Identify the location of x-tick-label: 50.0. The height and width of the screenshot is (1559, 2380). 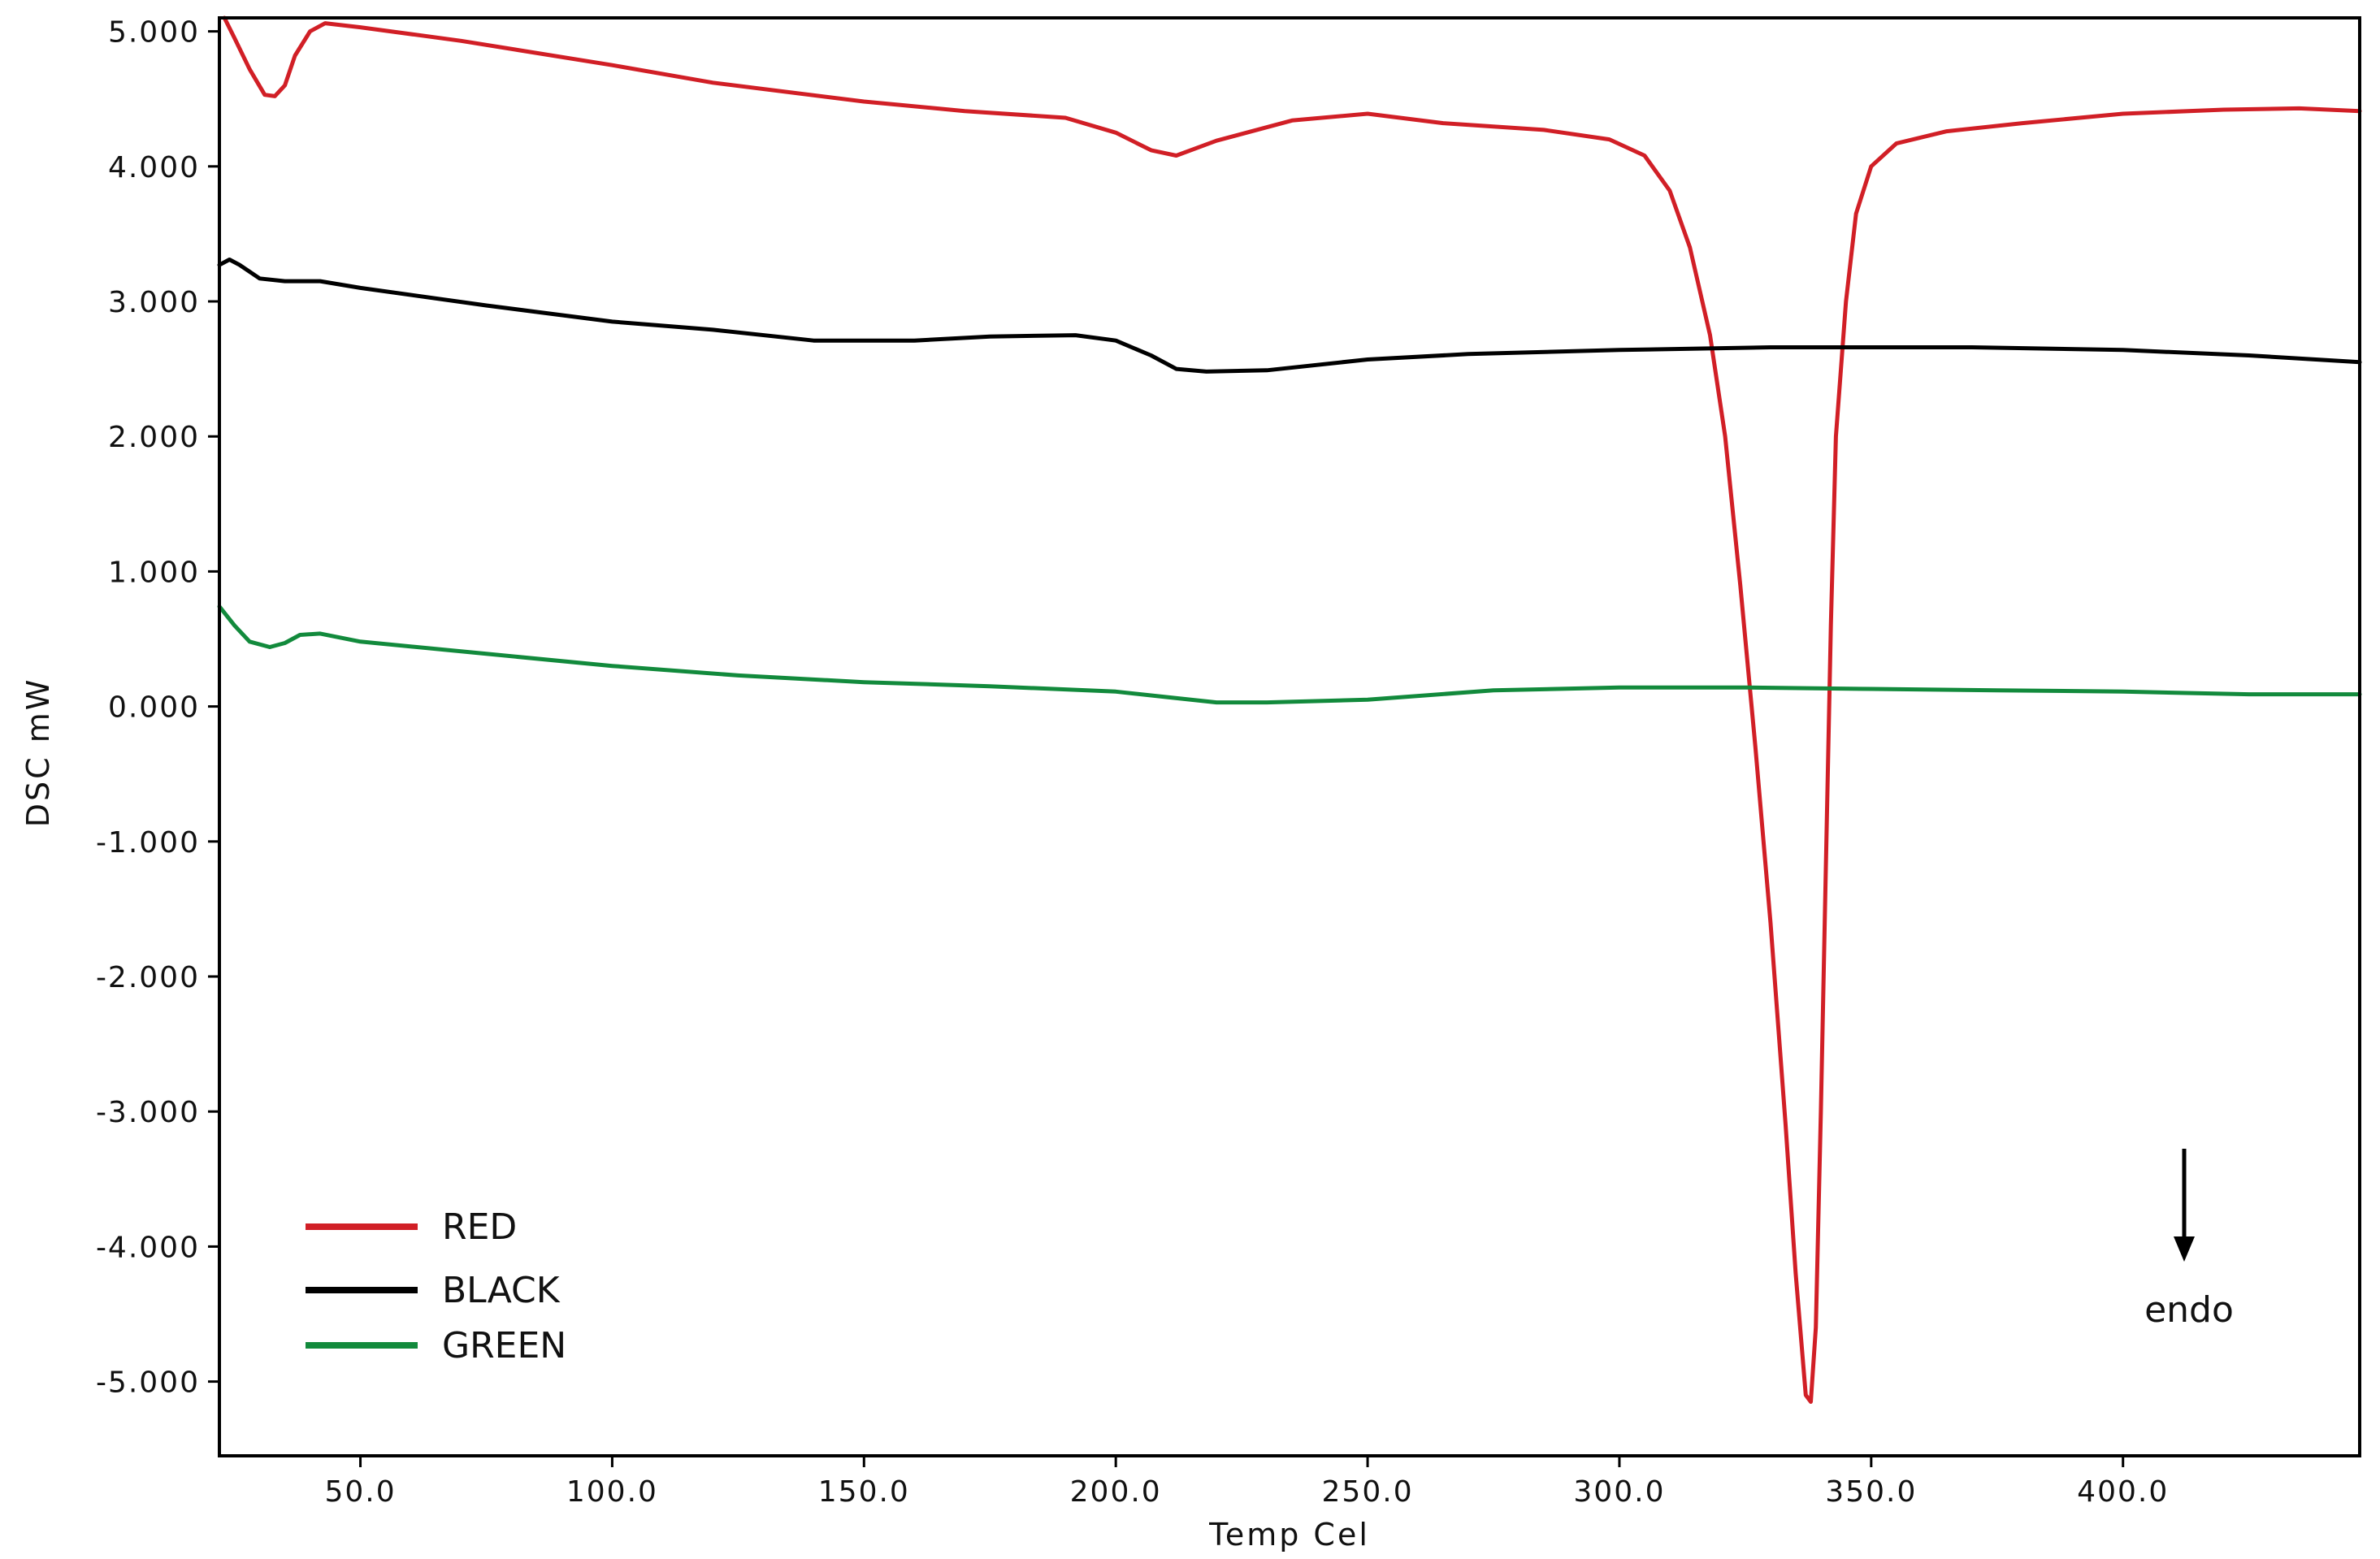
(360, 1492).